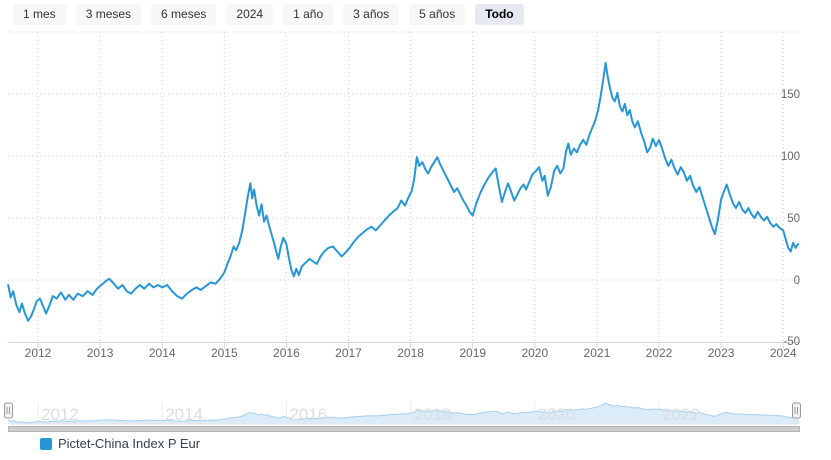 The image size is (831, 460). What do you see at coordinates (308, 14) in the screenshot?
I see `range-button-1-ano: 1 año` at bounding box center [308, 14].